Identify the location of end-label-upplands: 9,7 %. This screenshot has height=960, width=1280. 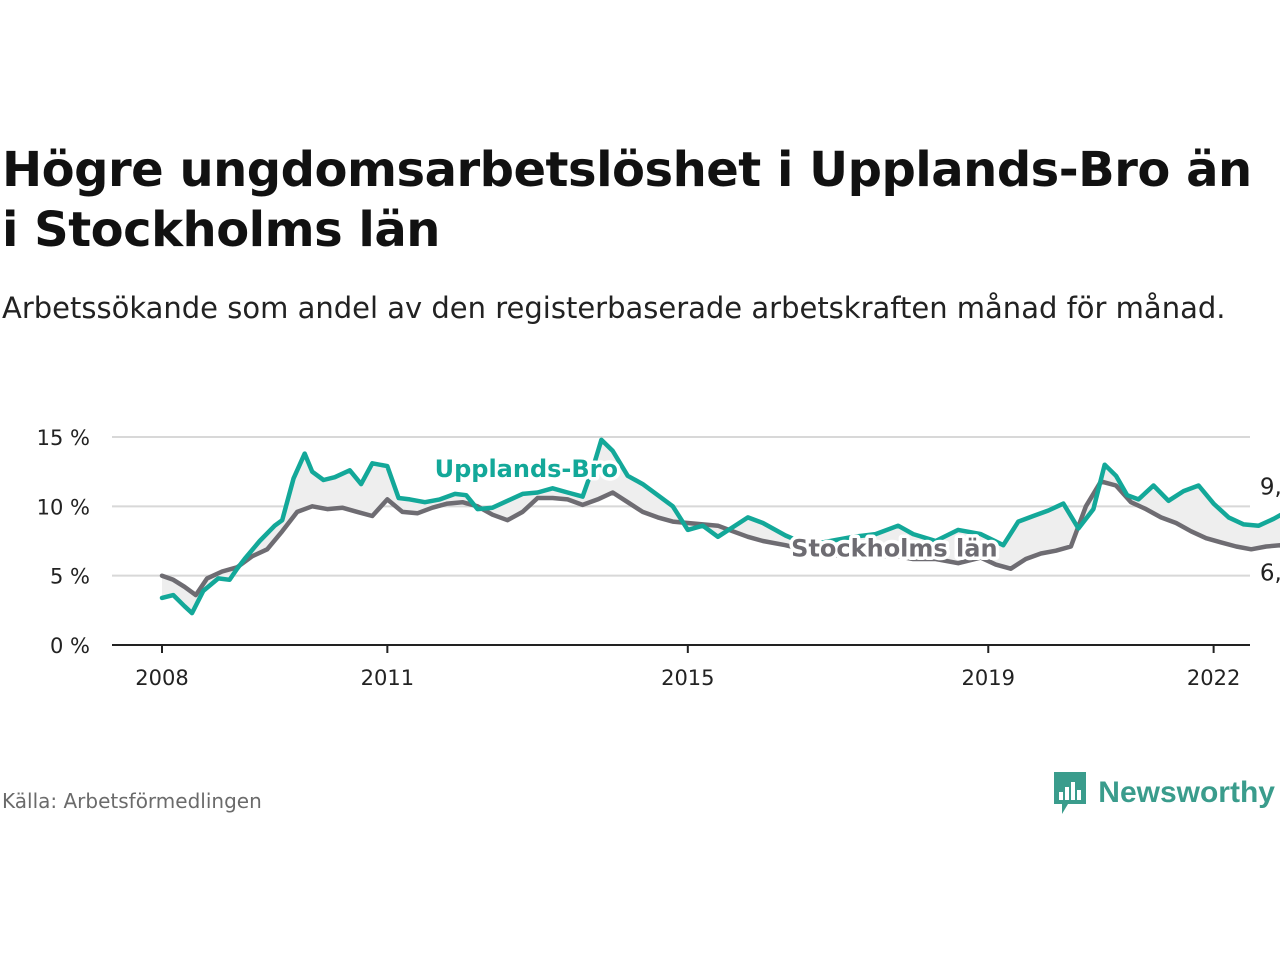
(1270, 487).